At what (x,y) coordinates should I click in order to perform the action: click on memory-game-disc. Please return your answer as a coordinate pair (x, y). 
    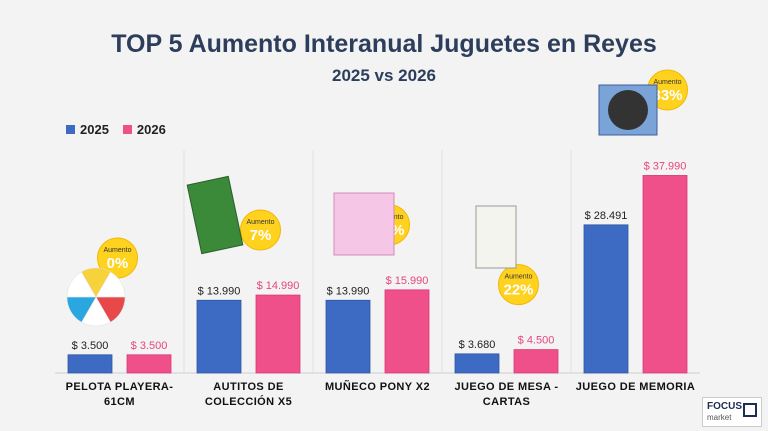
    Looking at the image, I should click on (628, 110).